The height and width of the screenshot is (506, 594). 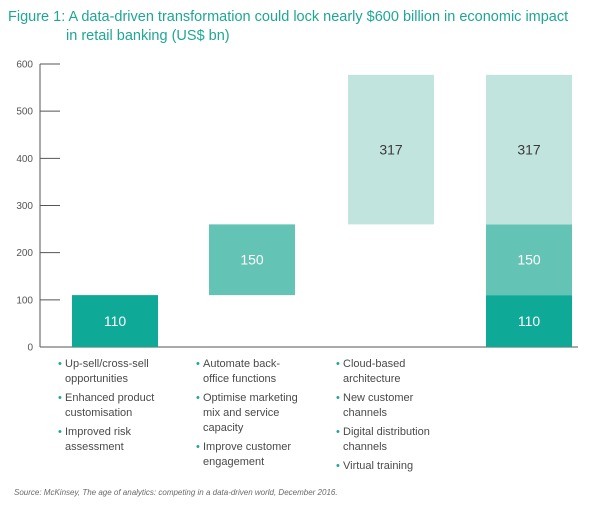 I want to click on bullet-item: Improved risk assessment, so click(x=106, y=440).